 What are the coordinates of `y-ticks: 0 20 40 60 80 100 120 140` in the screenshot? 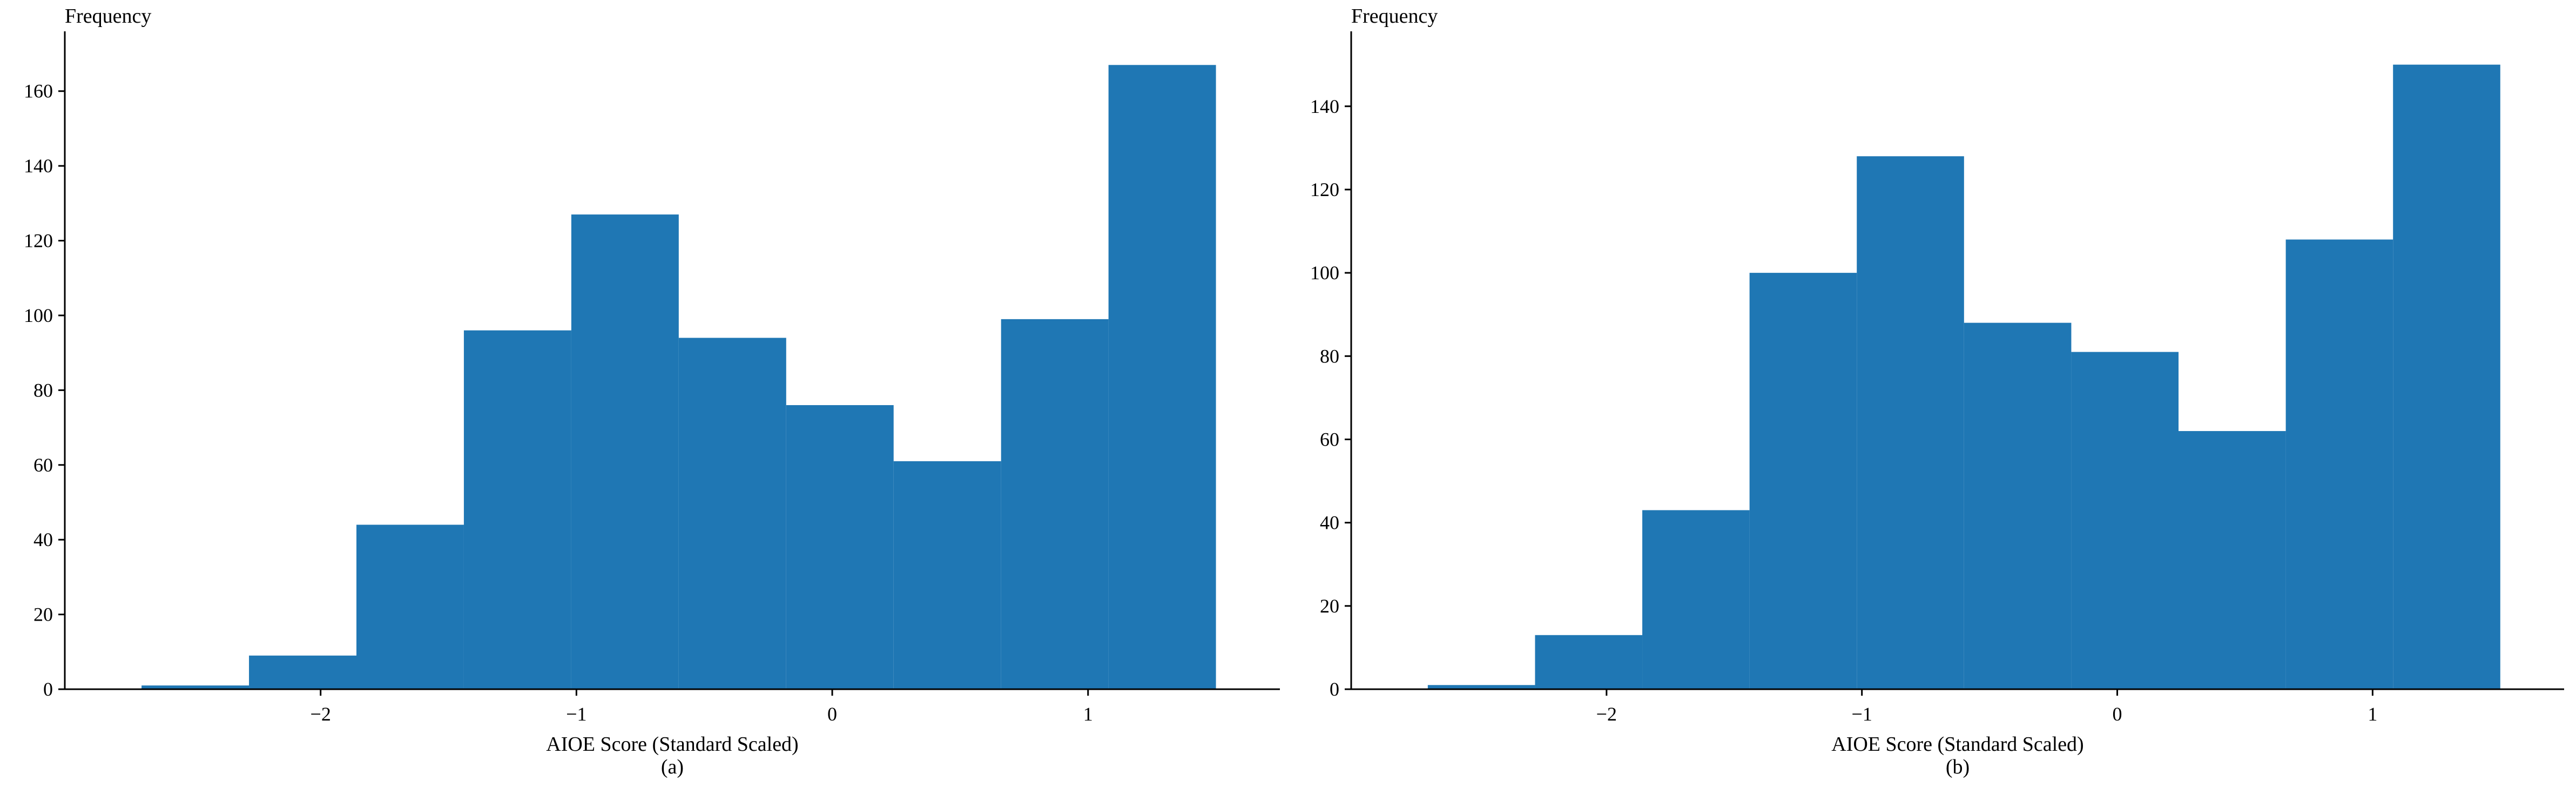 It's located at (1330, 398).